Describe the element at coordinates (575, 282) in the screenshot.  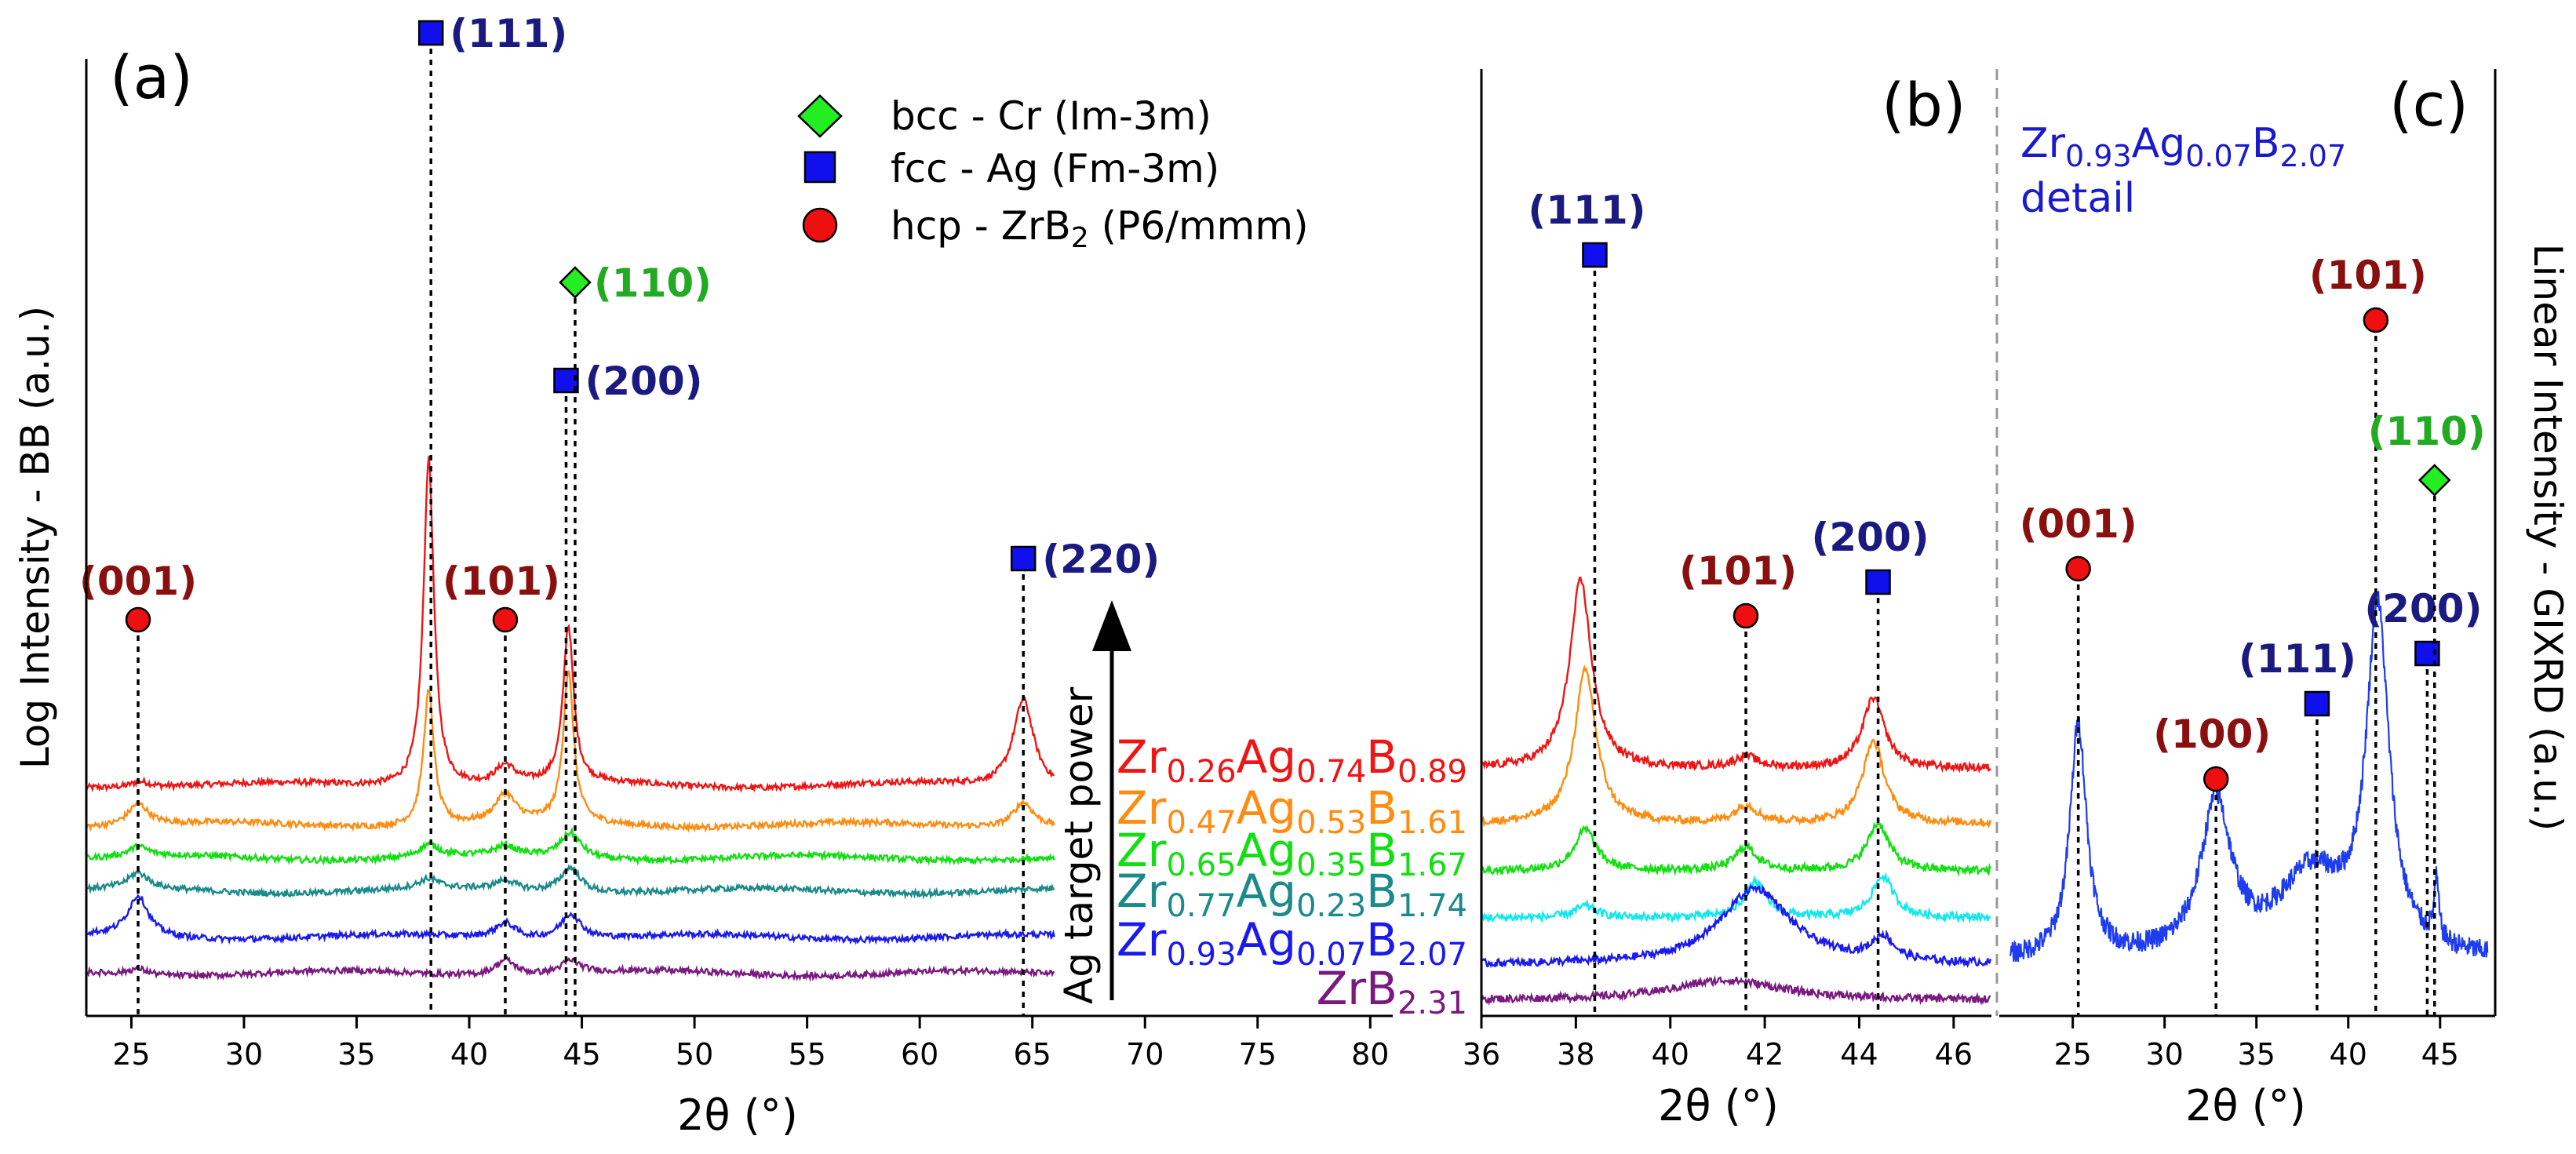
I see `ref-marker-diamond-icon` at that location.